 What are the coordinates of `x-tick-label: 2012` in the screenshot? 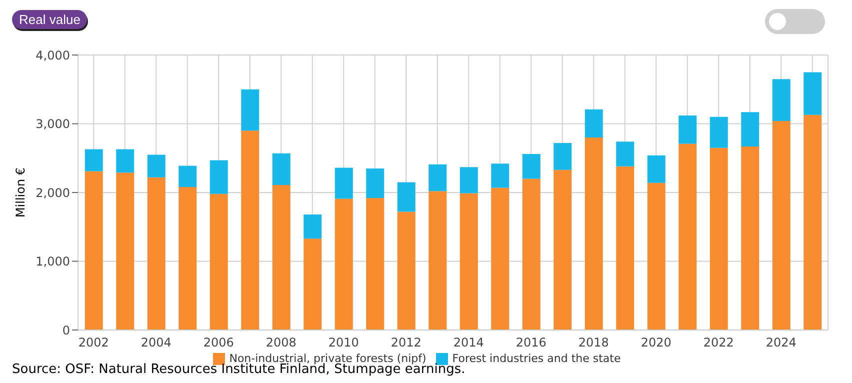 It's located at (406, 343).